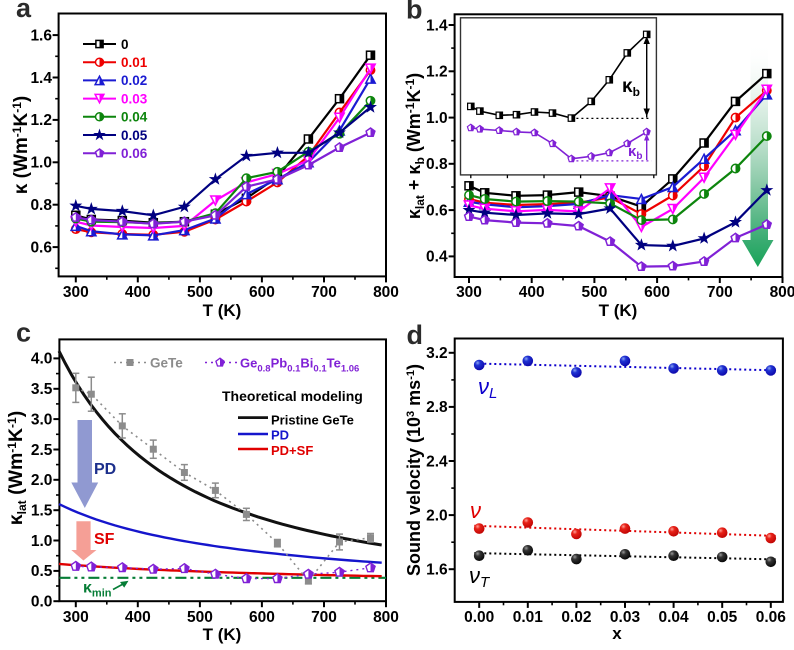 The width and height of the screenshot is (794, 650). I want to click on svg-text: 3.0, so click(42, 419).